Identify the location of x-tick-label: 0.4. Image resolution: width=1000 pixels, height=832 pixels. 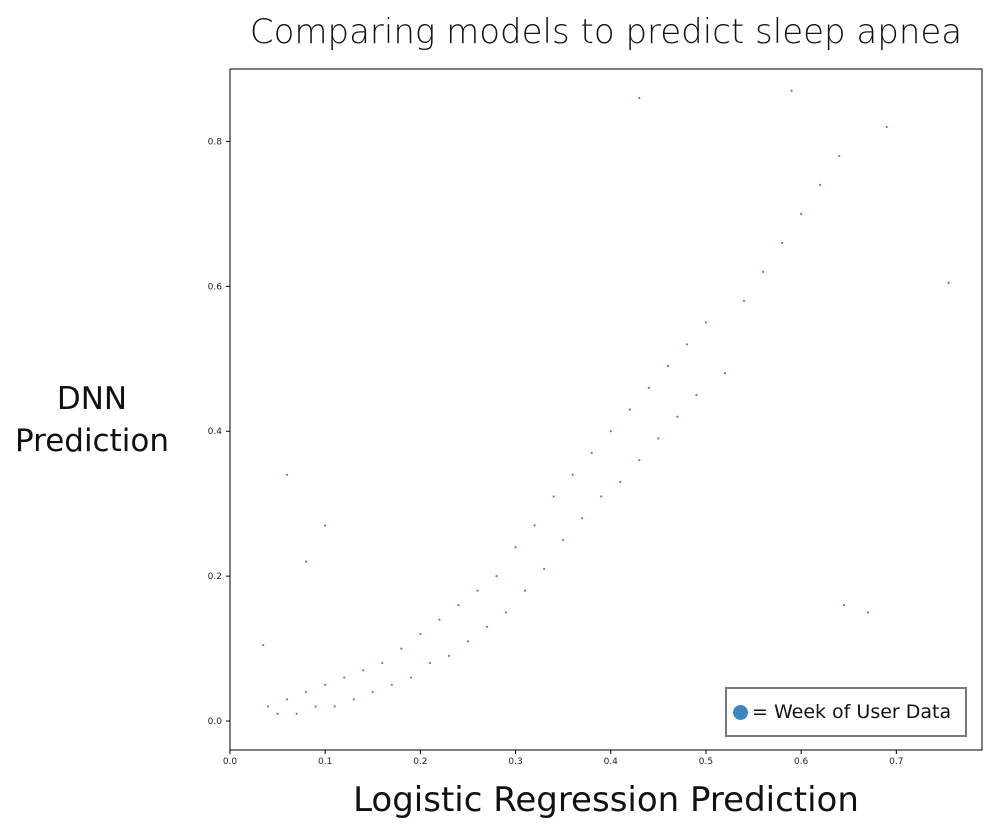
(611, 762).